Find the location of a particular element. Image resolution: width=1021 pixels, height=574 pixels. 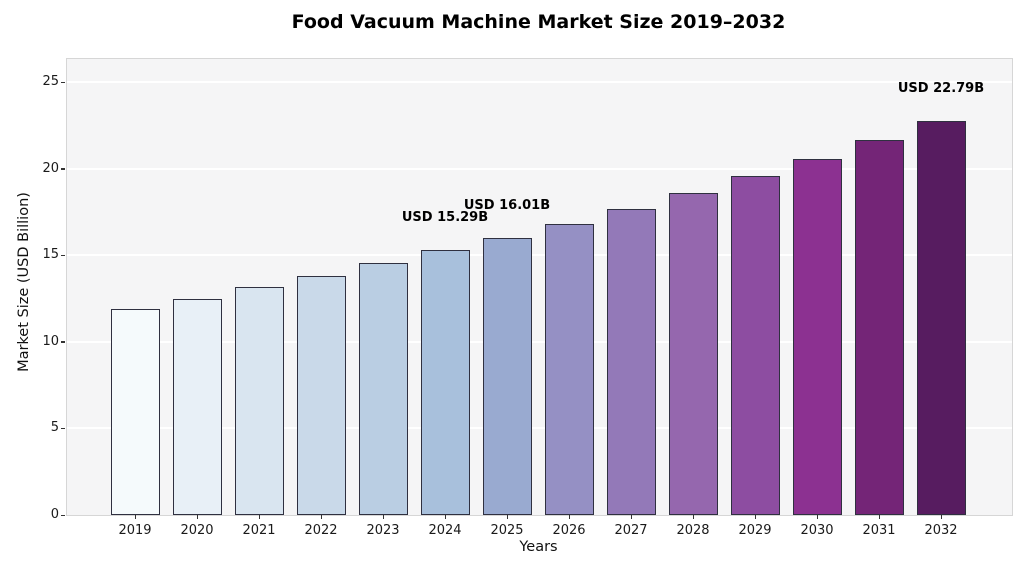

x-tick-label-2032: 2032 is located at coordinates (941, 530).